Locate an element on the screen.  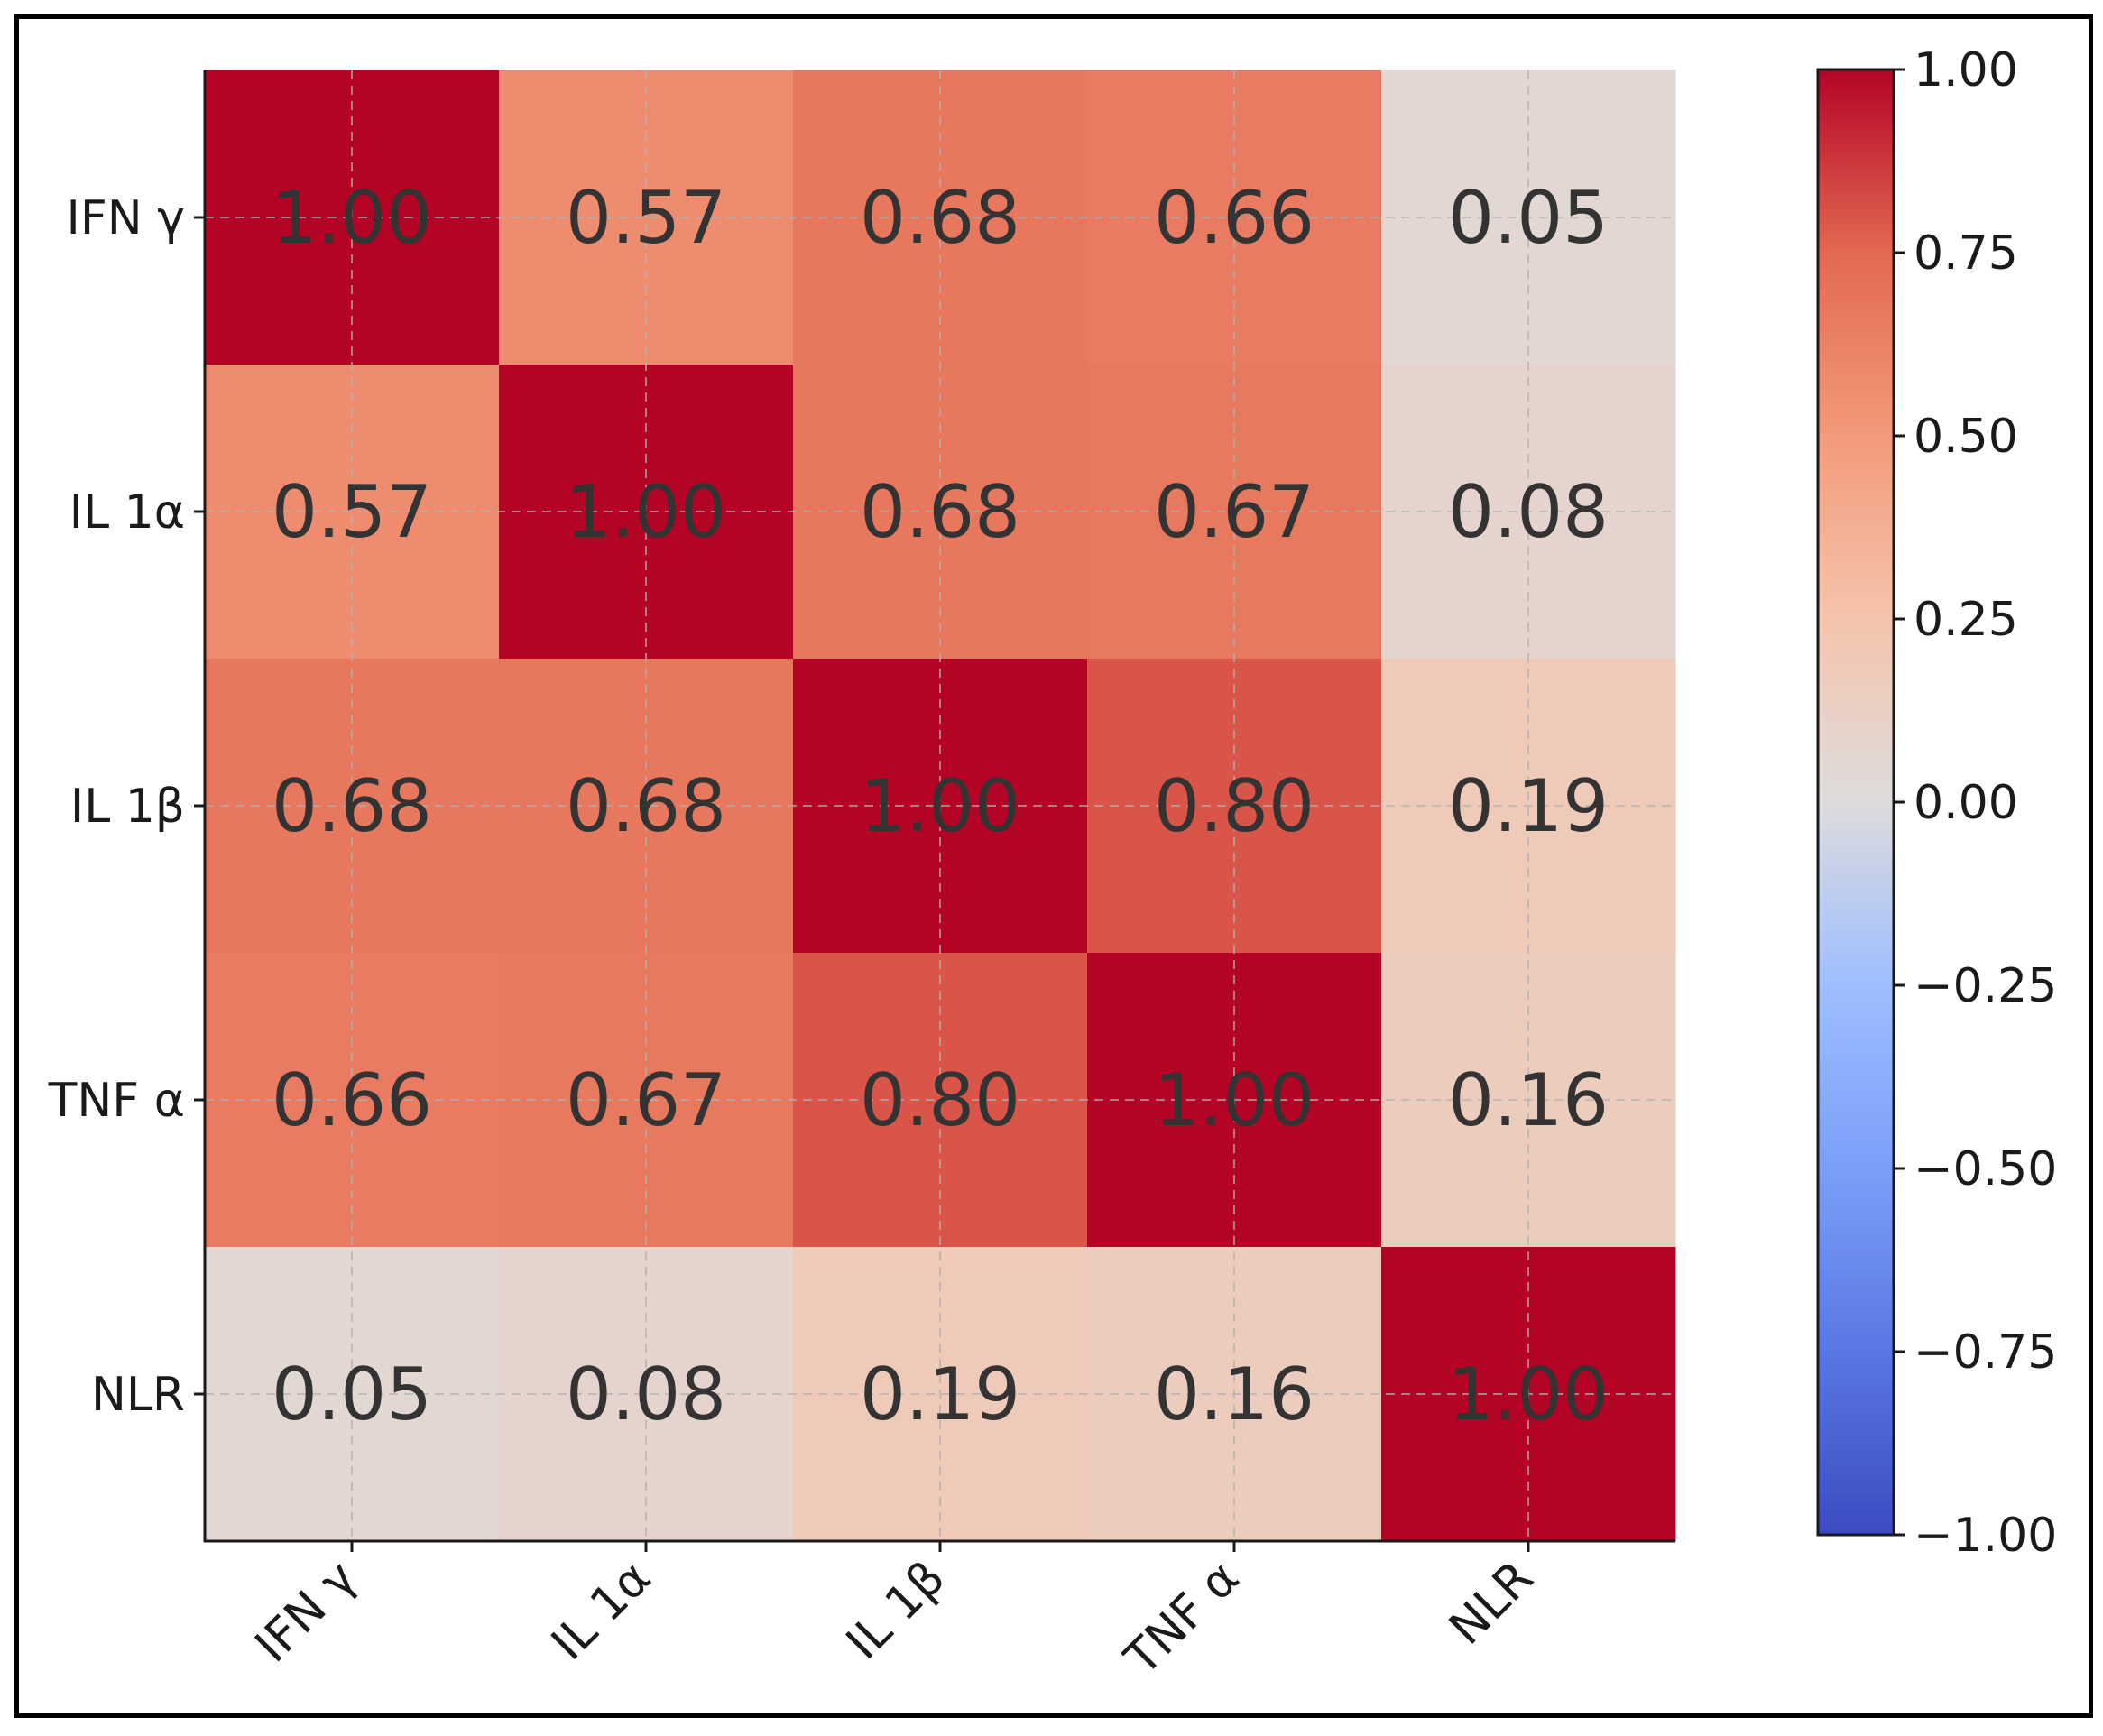
x-tick-label: NLR is located at coordinates (1491, 1603).